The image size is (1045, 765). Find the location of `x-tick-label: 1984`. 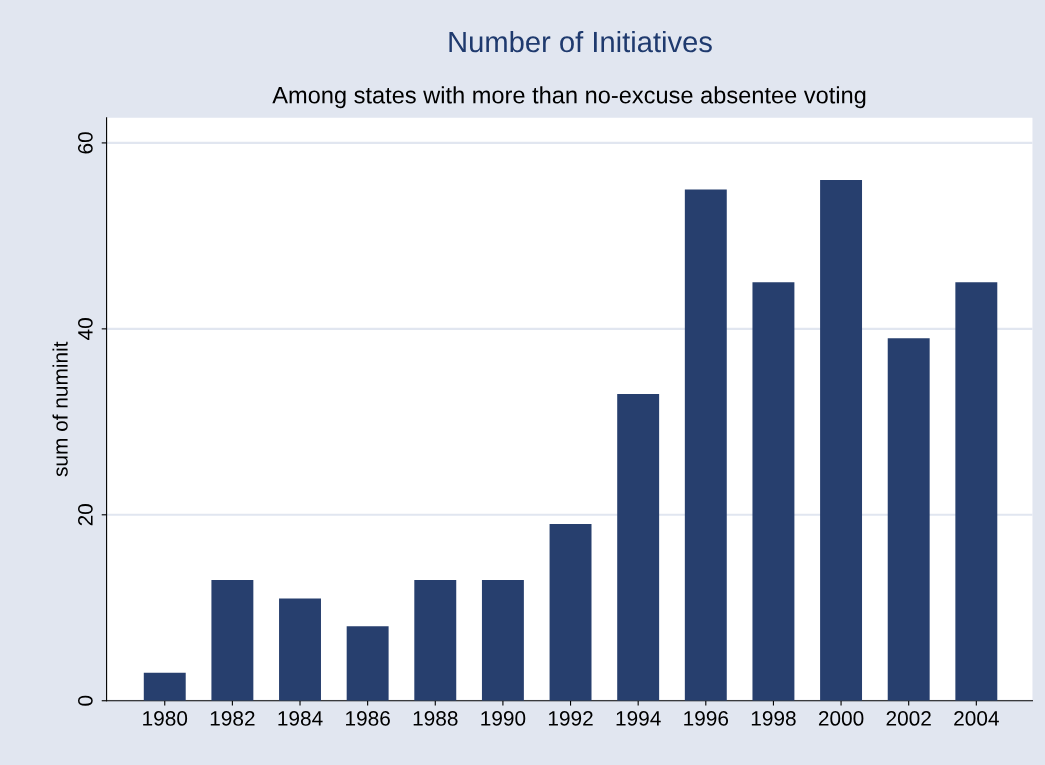

x-tick-label: 1984 is located at coordinates (300, 718).